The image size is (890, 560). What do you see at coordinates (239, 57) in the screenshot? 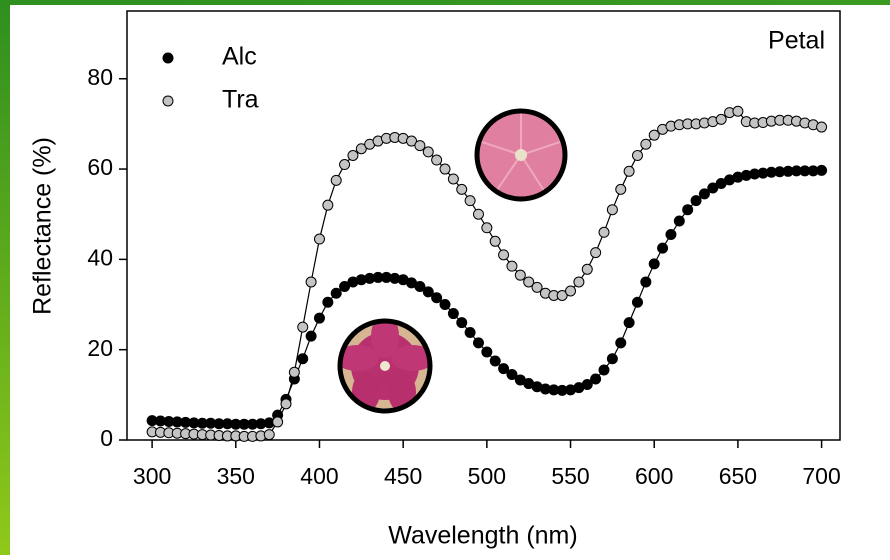
I see `legend-label: Alc` at bounding box center [239, 57].